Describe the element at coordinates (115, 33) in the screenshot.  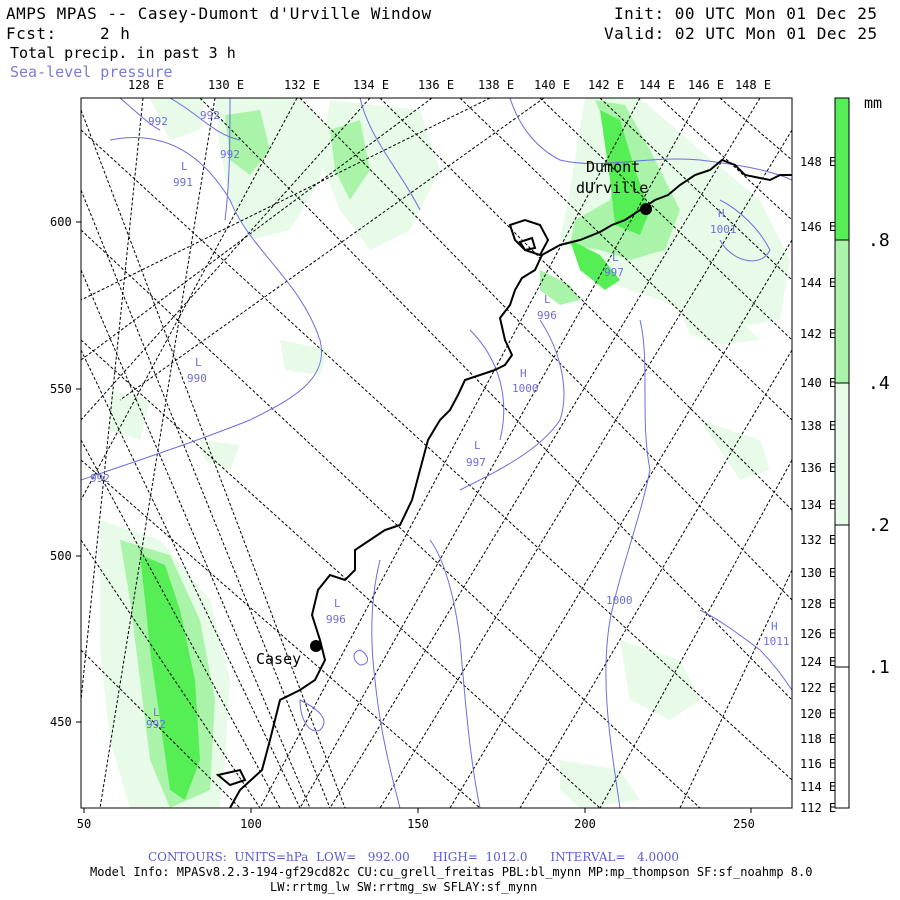
I see `forecast-value: 2 h` at that location.